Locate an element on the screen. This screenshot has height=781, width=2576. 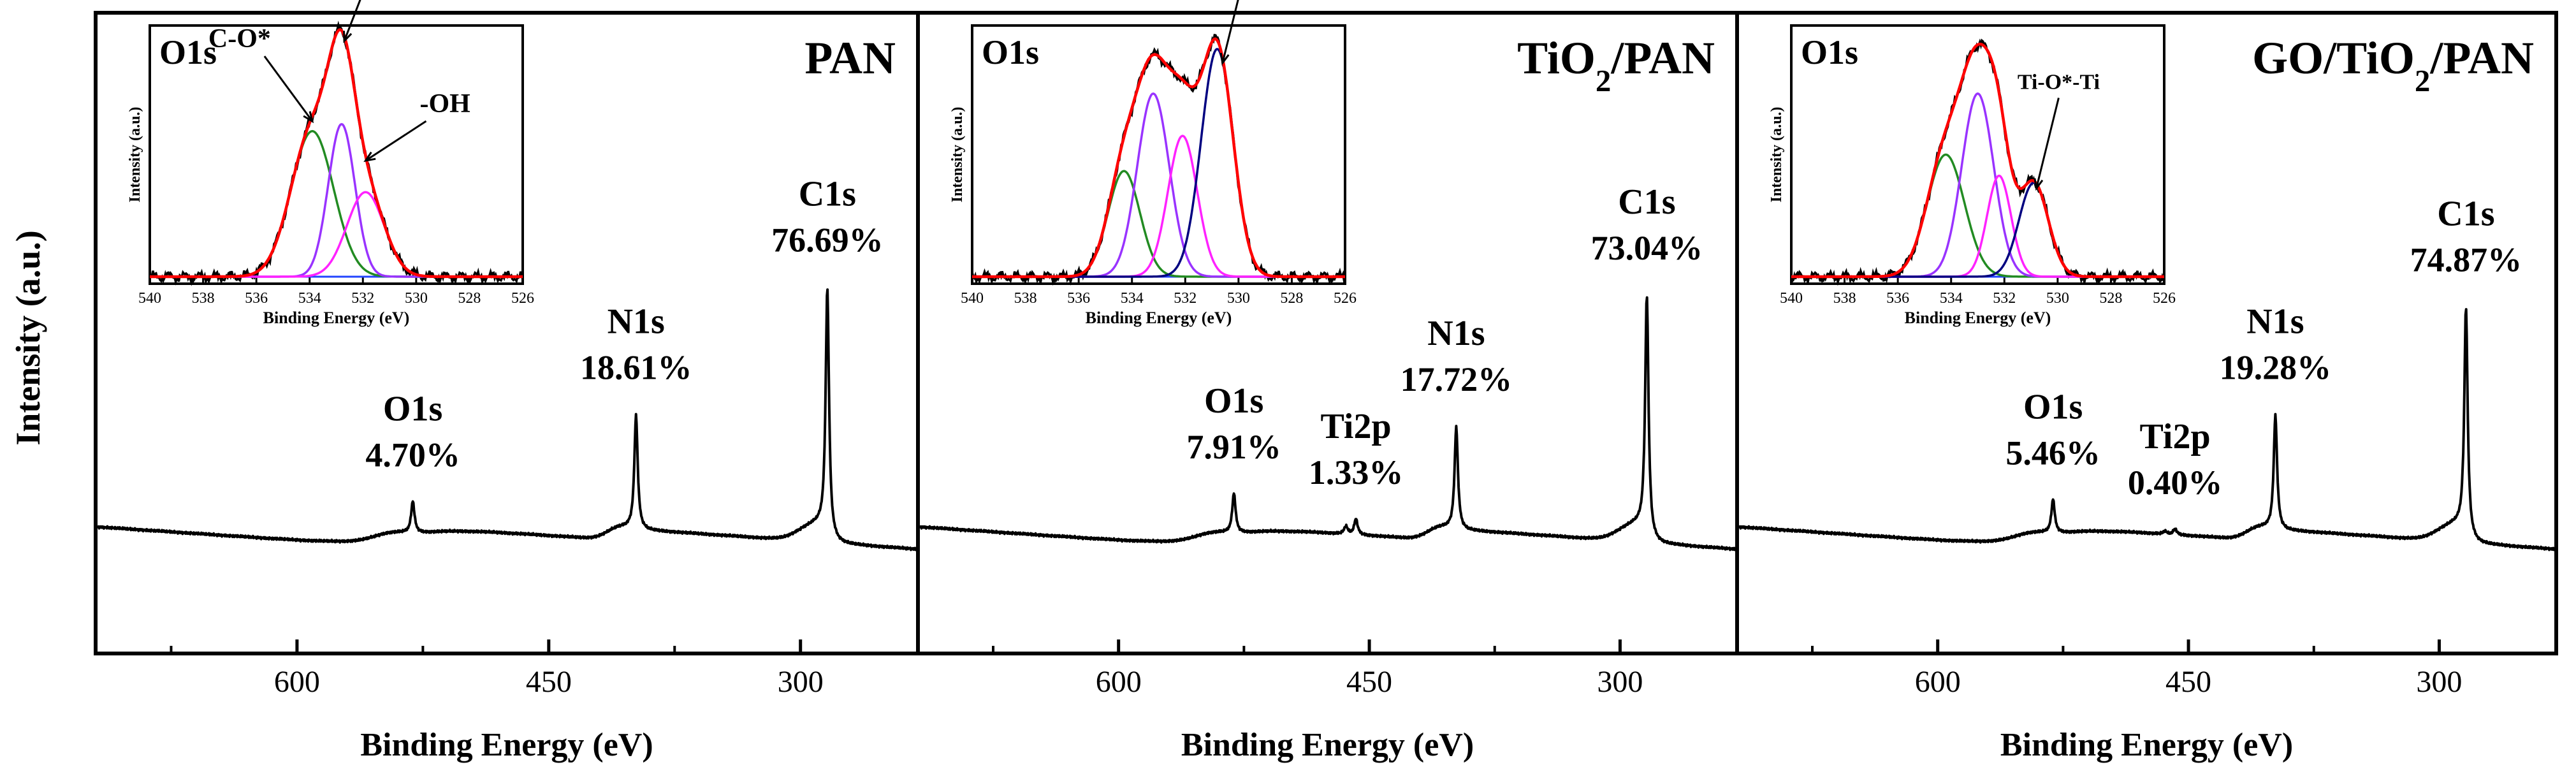
peak-percent-label: 74.87% is located at coordinates (2466, 260).